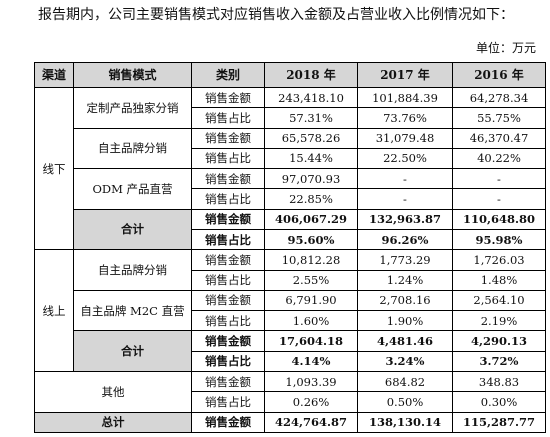 This screenshot has height=437, width=550. I want to click on value-2017: 31,079.48, so click(405, 138).